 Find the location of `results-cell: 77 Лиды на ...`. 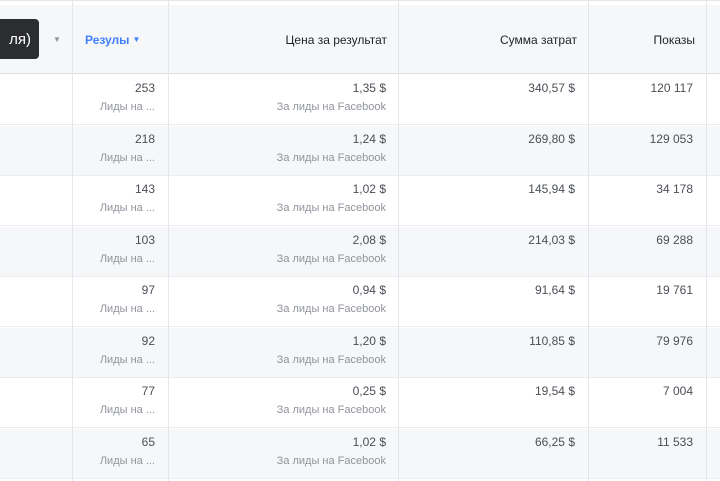

results-cell: 77 Лиды на ... is located at coordinates (121, 400).